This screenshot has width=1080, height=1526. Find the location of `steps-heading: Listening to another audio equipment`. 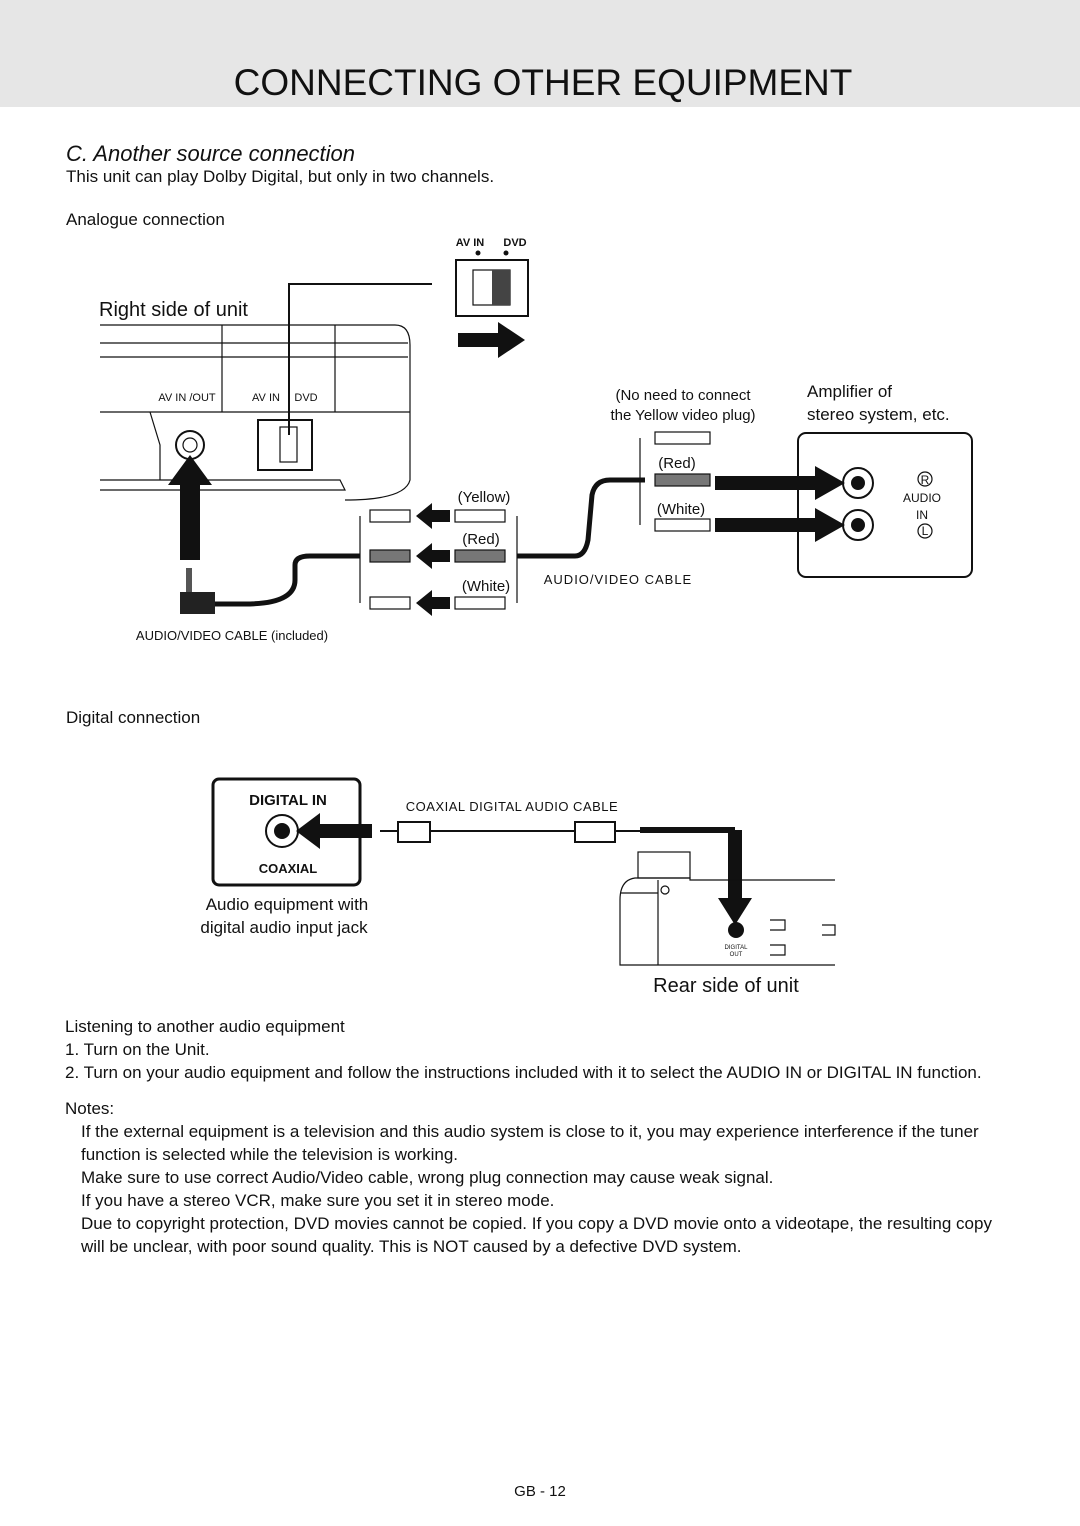

steps-heading: Listening to another audio equipment is located at coordinates (205, 1026).